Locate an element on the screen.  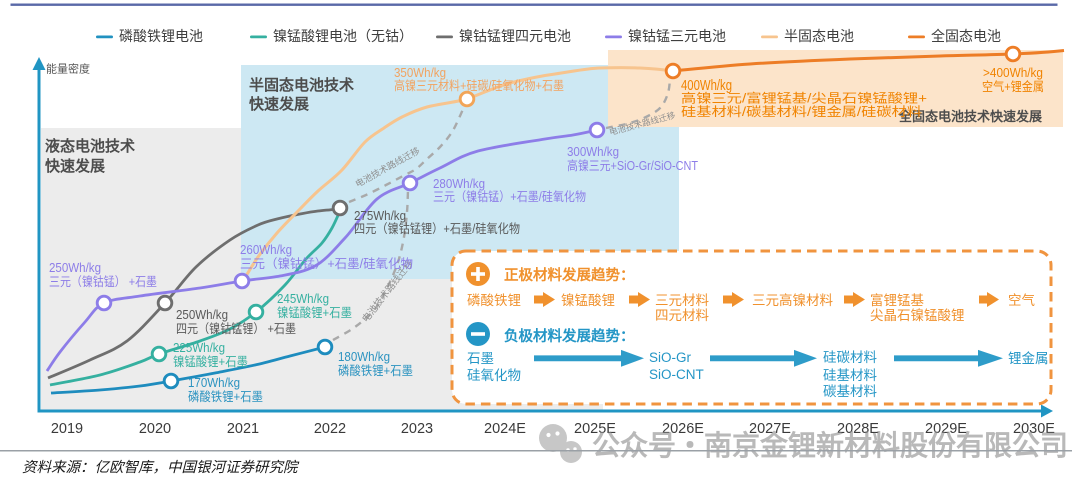
svg-text: 富锂锰基 is located at coordinates (897, 300).